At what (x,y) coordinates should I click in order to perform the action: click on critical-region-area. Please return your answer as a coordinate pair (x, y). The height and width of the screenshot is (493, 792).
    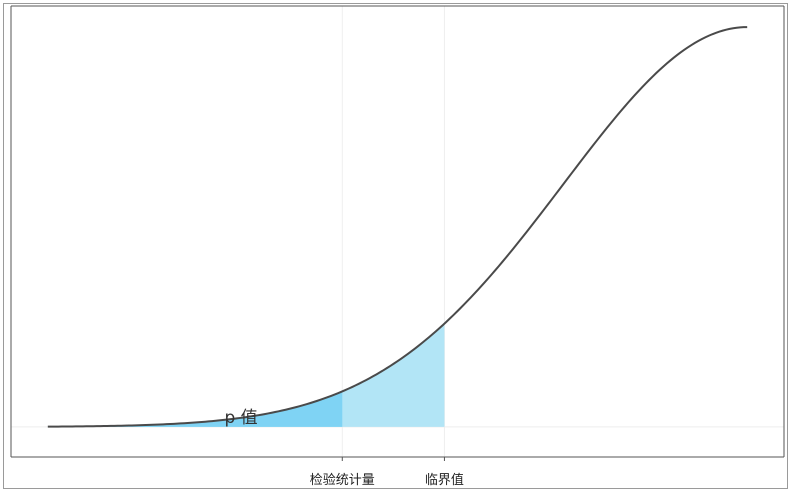
    Looking at the image, I should click on (246, 375).